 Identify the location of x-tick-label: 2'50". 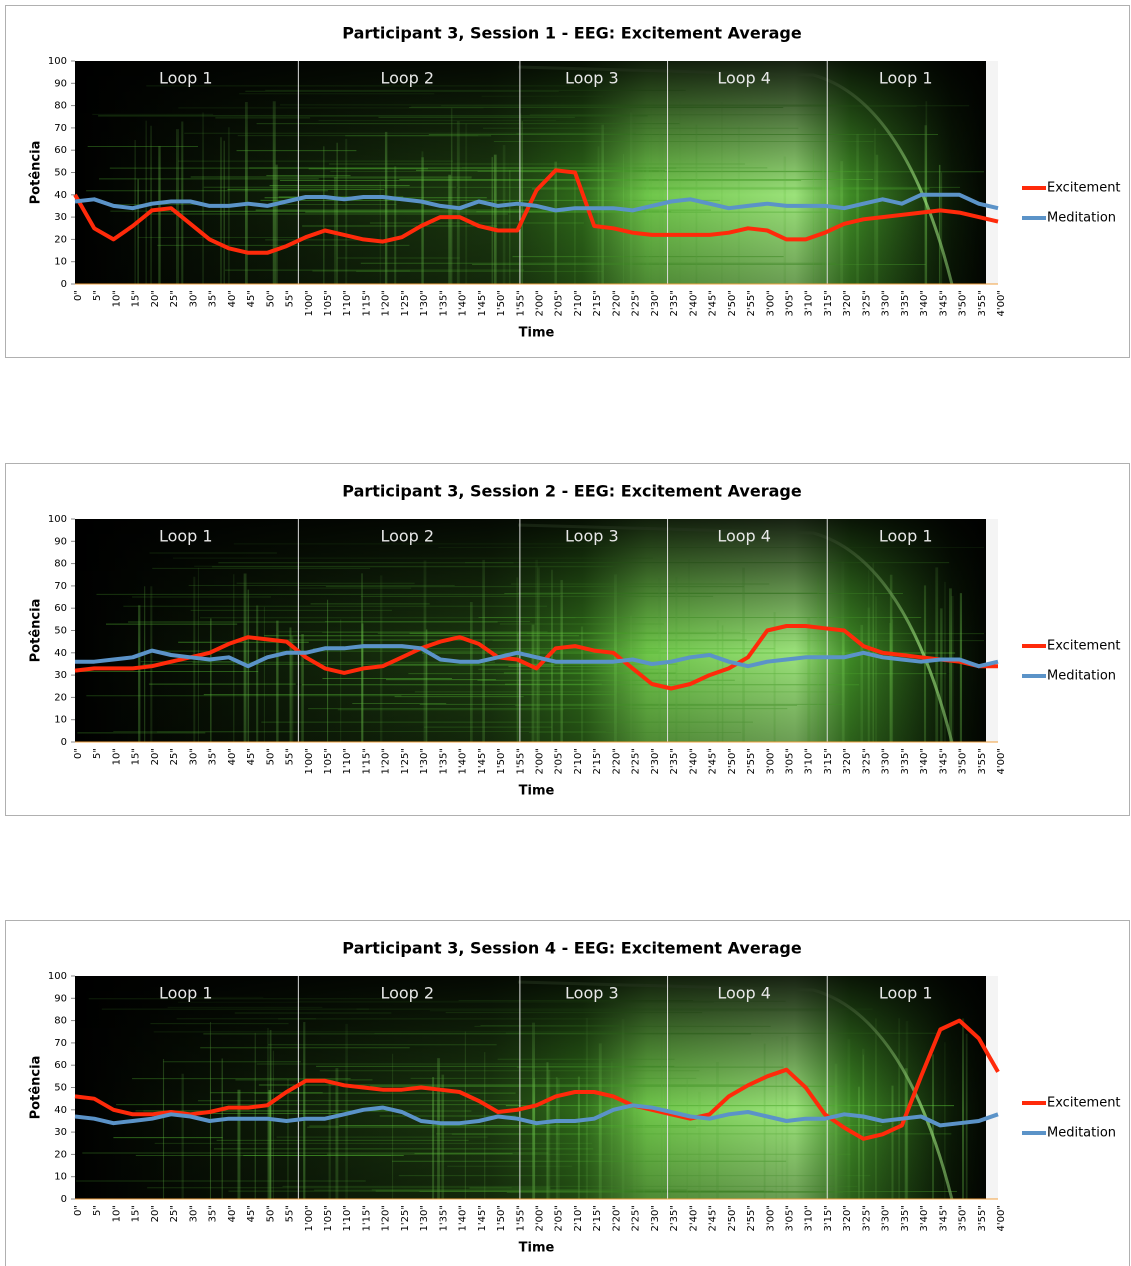
(732, 761).